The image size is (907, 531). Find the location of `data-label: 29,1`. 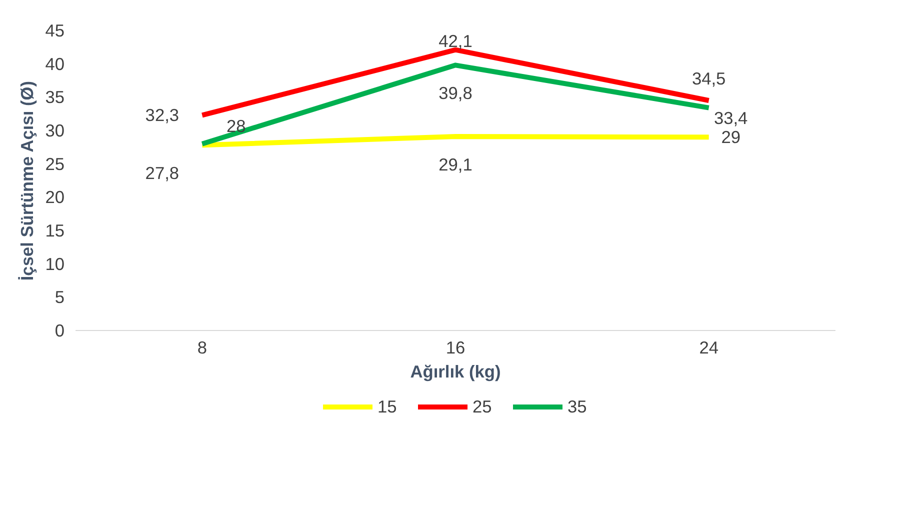

data-label: 29,1 is located at coordinates (455, 164).